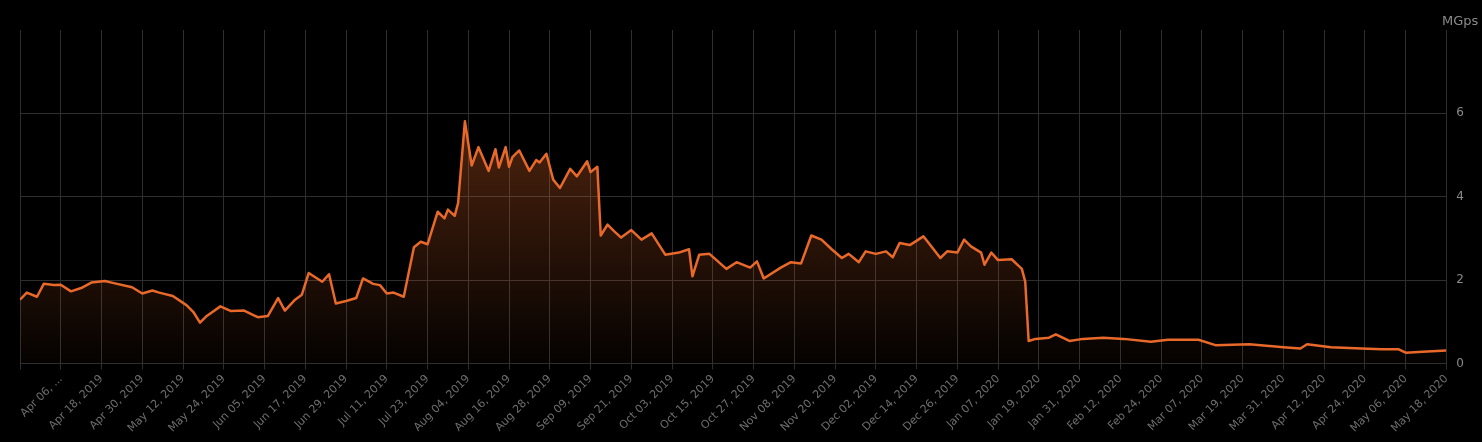 This screenshot has height=442, width=1482. What do you see at coordinates (1460, 195) in the screenshot?
I see `y-tick-label: 4` at bounding box center [1460, 195].